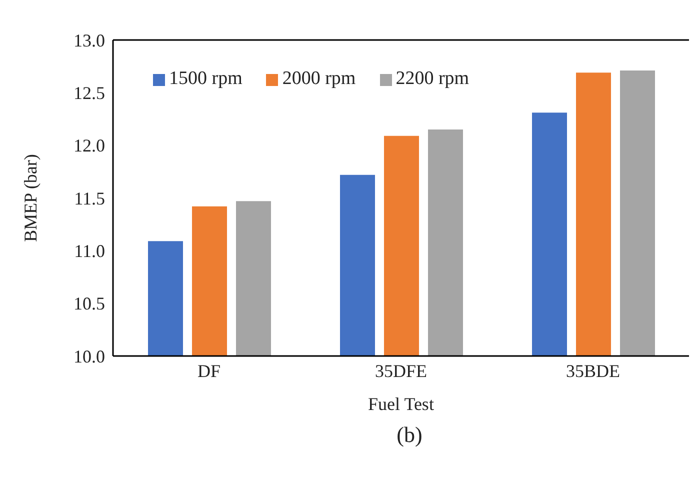  I want to click on y-tick-label: 10.0, so click(89, 356).